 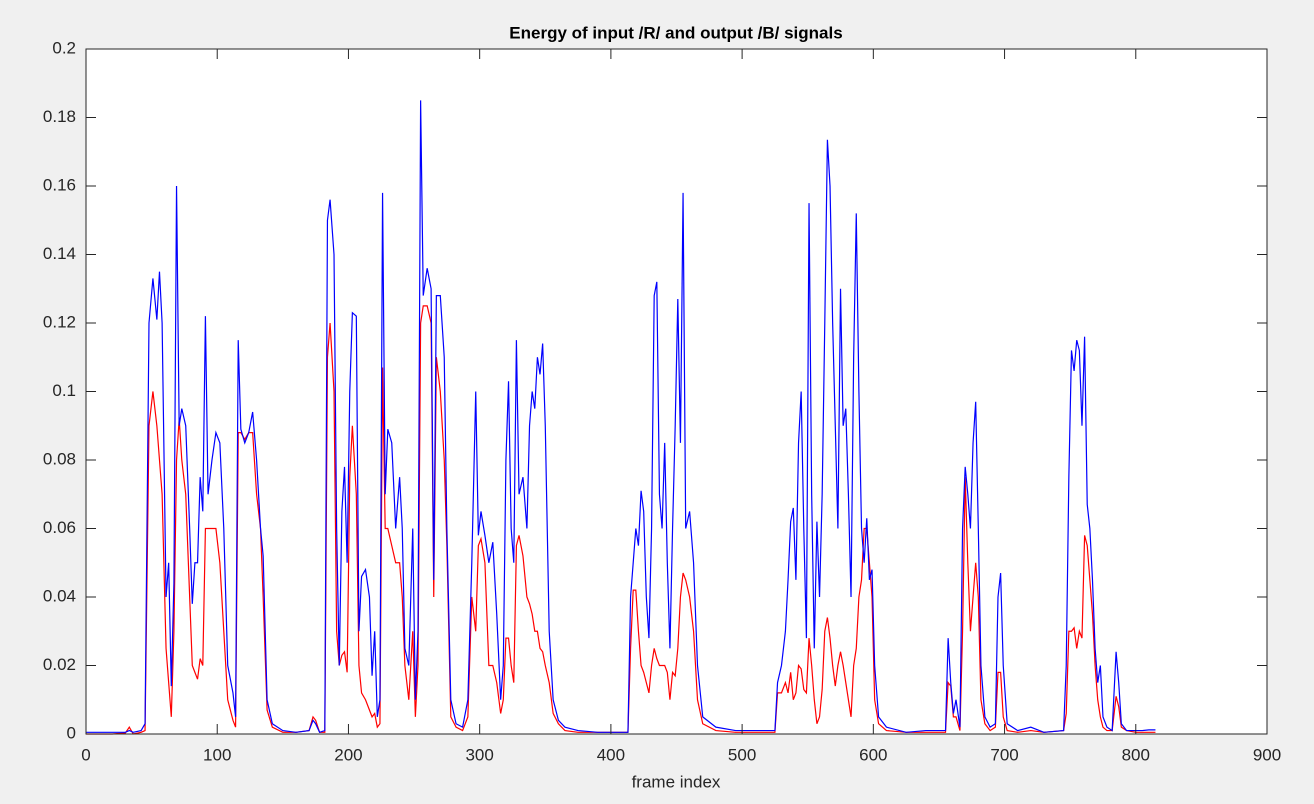 What do you see at coordinates (1004, 754) in the screenshot?
I see `x-tick-label: 700` at bounding box center [1004, 754].